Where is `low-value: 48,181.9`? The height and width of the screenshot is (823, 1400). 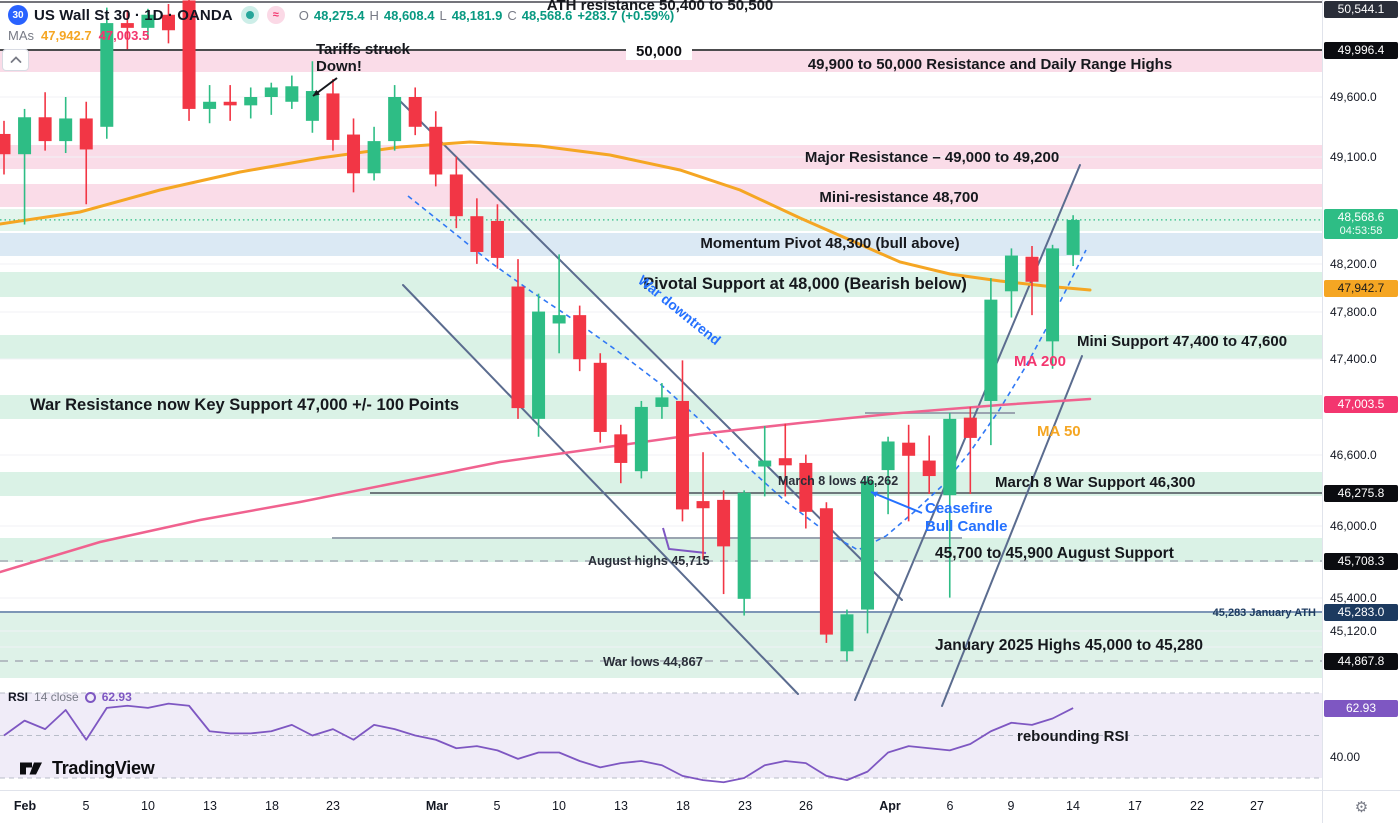 low-value: 48,181.9 is located at coordinates (477, 15).